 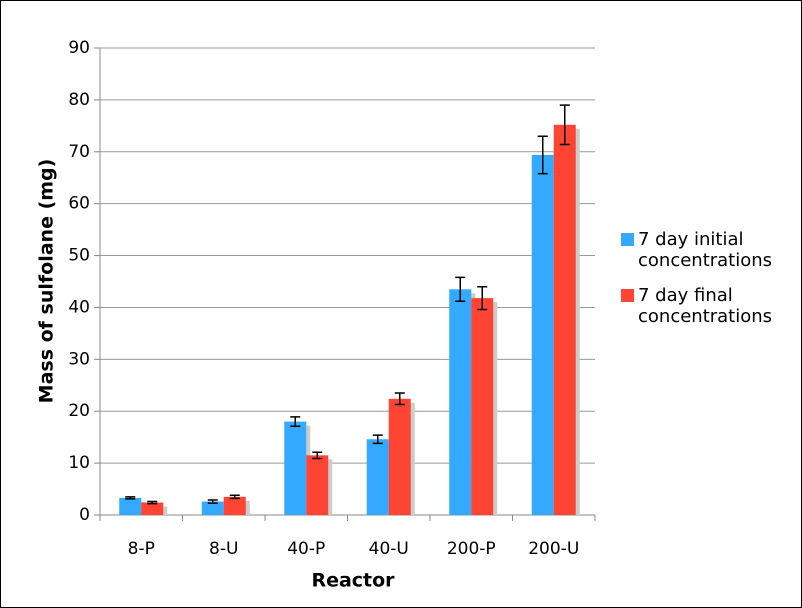 What do you see at coordinates (306, 549) in the screenshot?
I see `x-tick-label: 40-P` at bounding box center [306, 549].